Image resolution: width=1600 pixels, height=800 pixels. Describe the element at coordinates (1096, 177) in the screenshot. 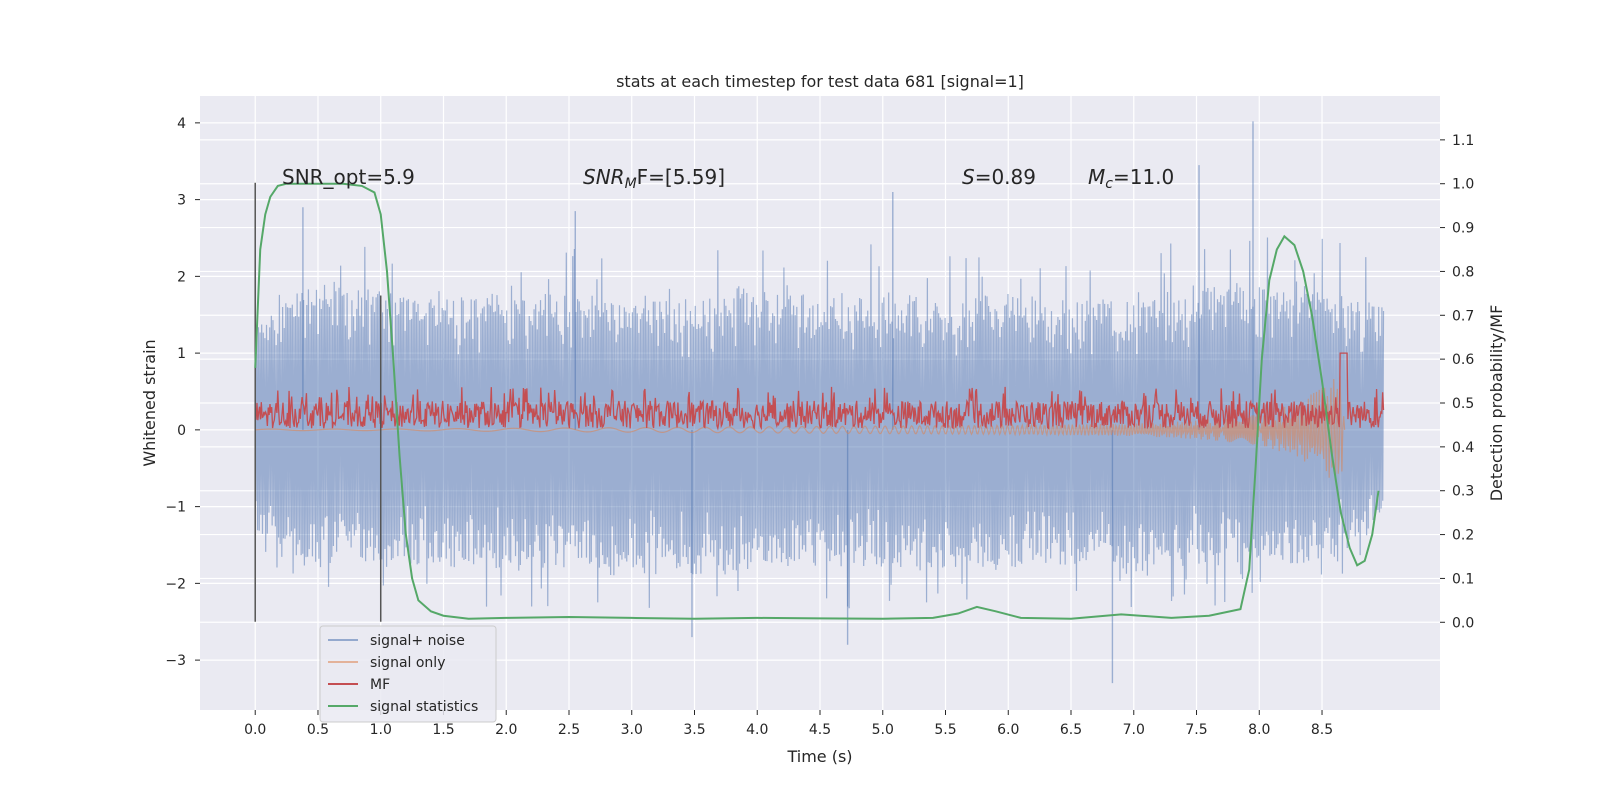

I see `annotation-mc-symbol: M` at that location.